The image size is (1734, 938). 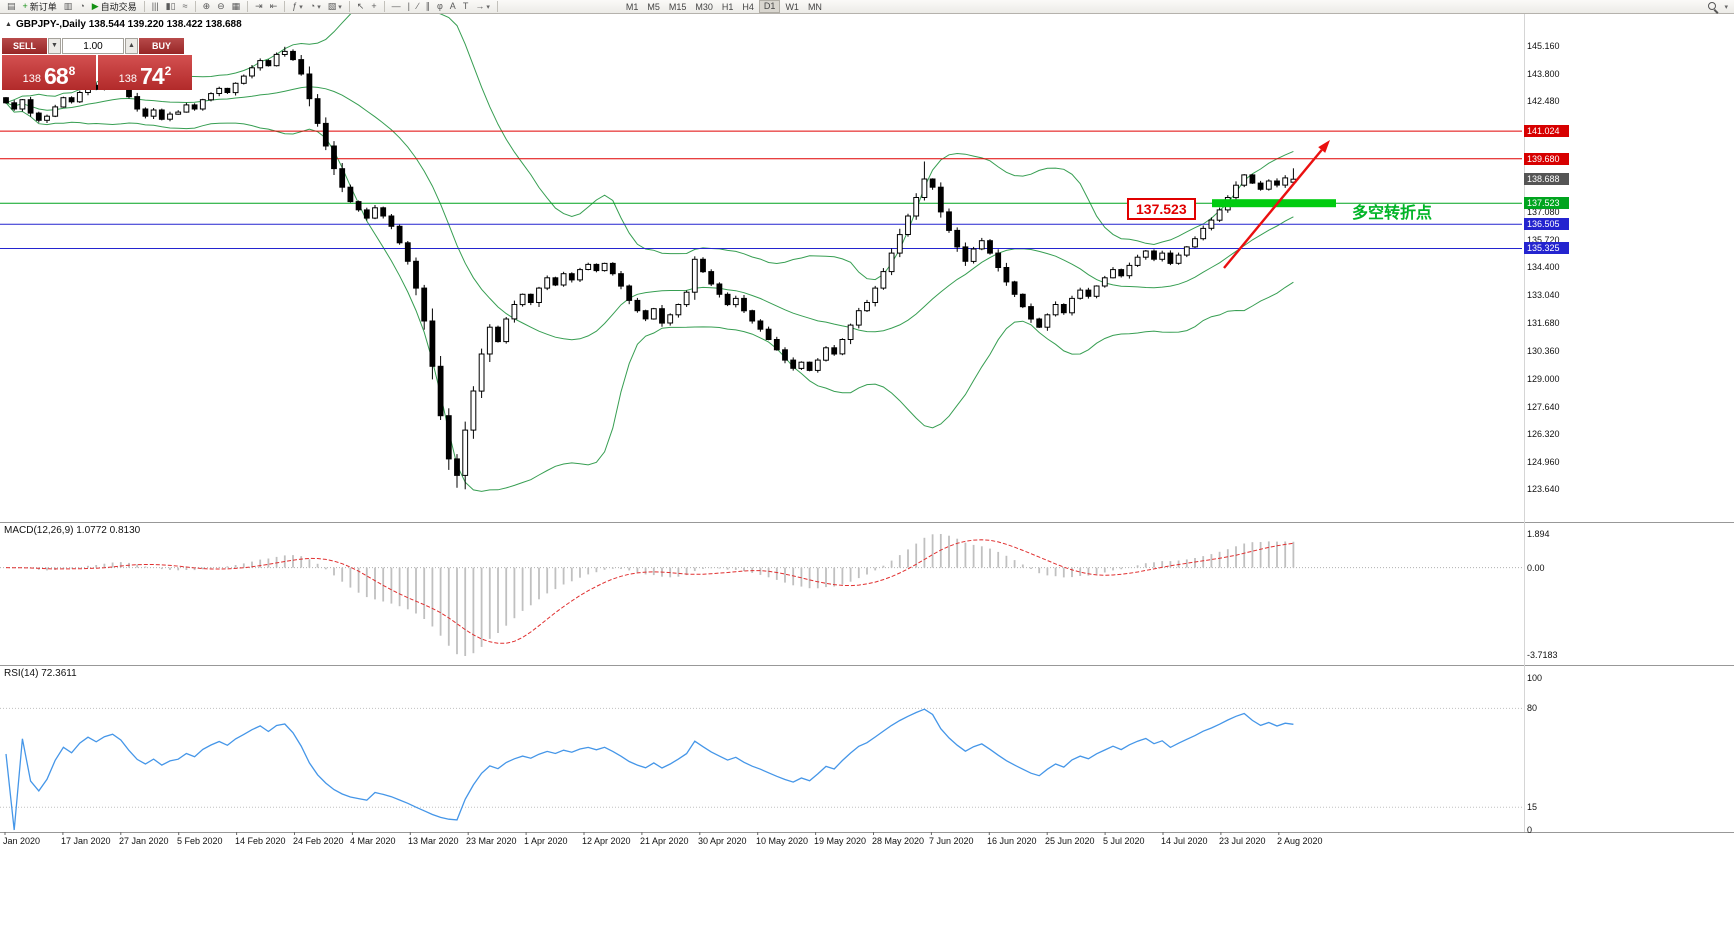 I want to click on label-button: T, so click(x=466, y=6).